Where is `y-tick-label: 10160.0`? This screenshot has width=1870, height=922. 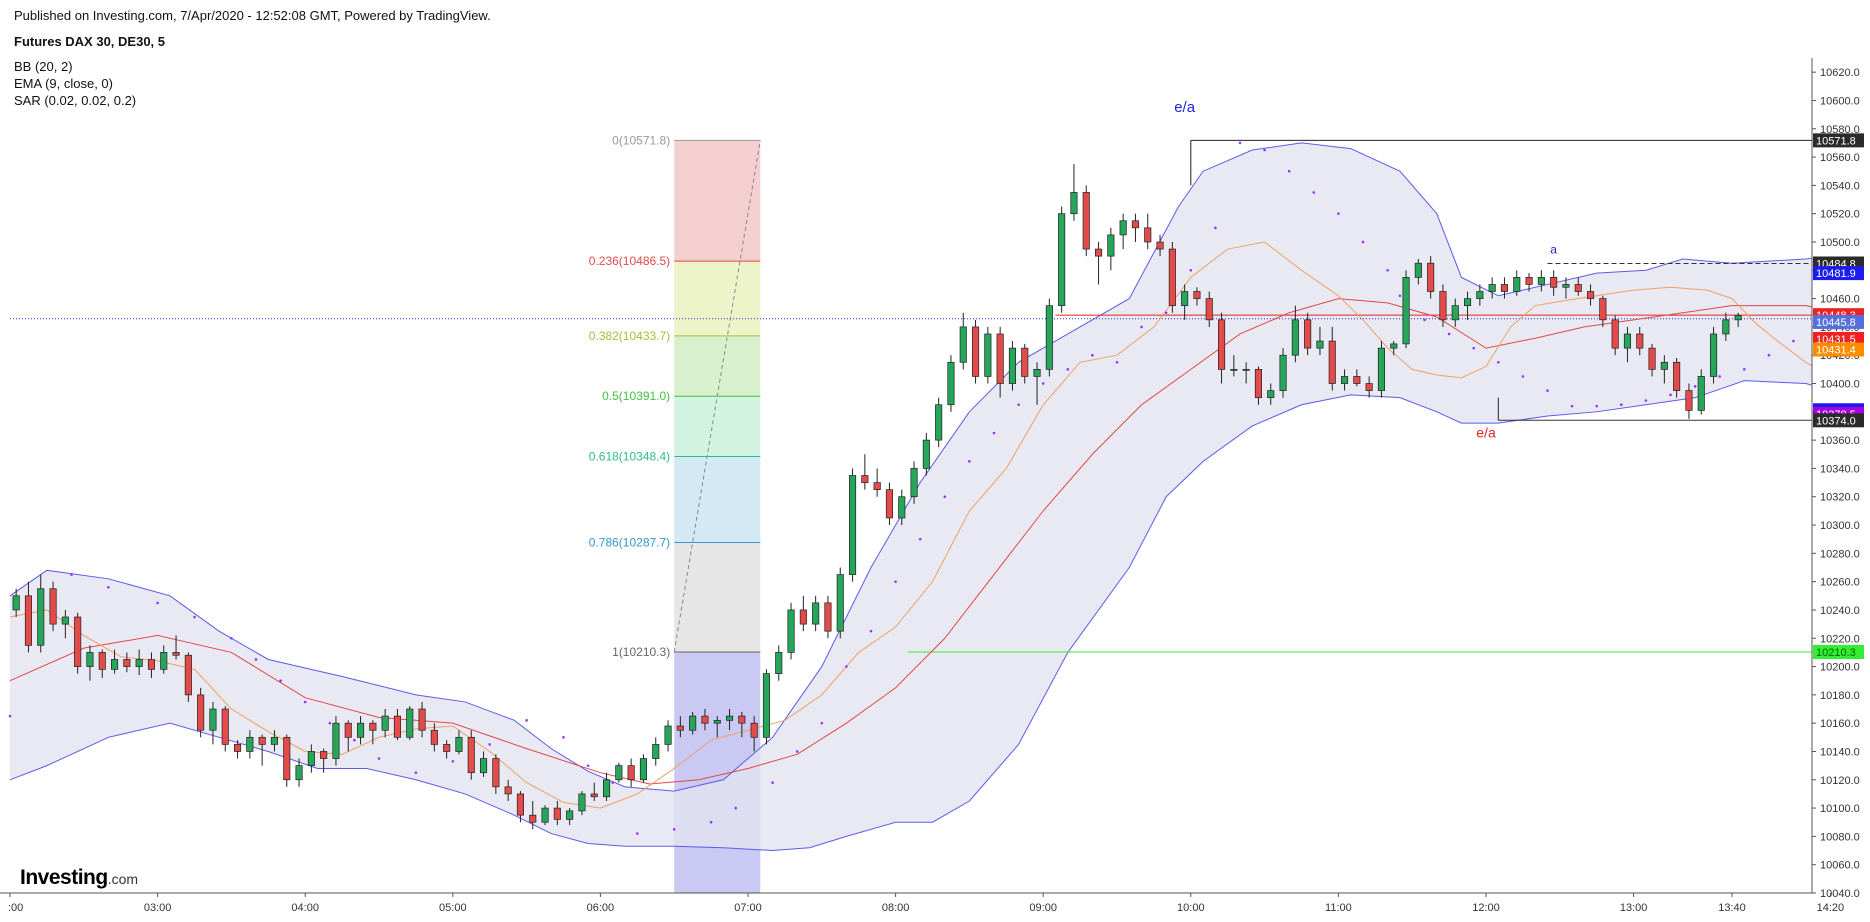 y-tick-label: 10160.0 is located at coordinates (1840, 724).